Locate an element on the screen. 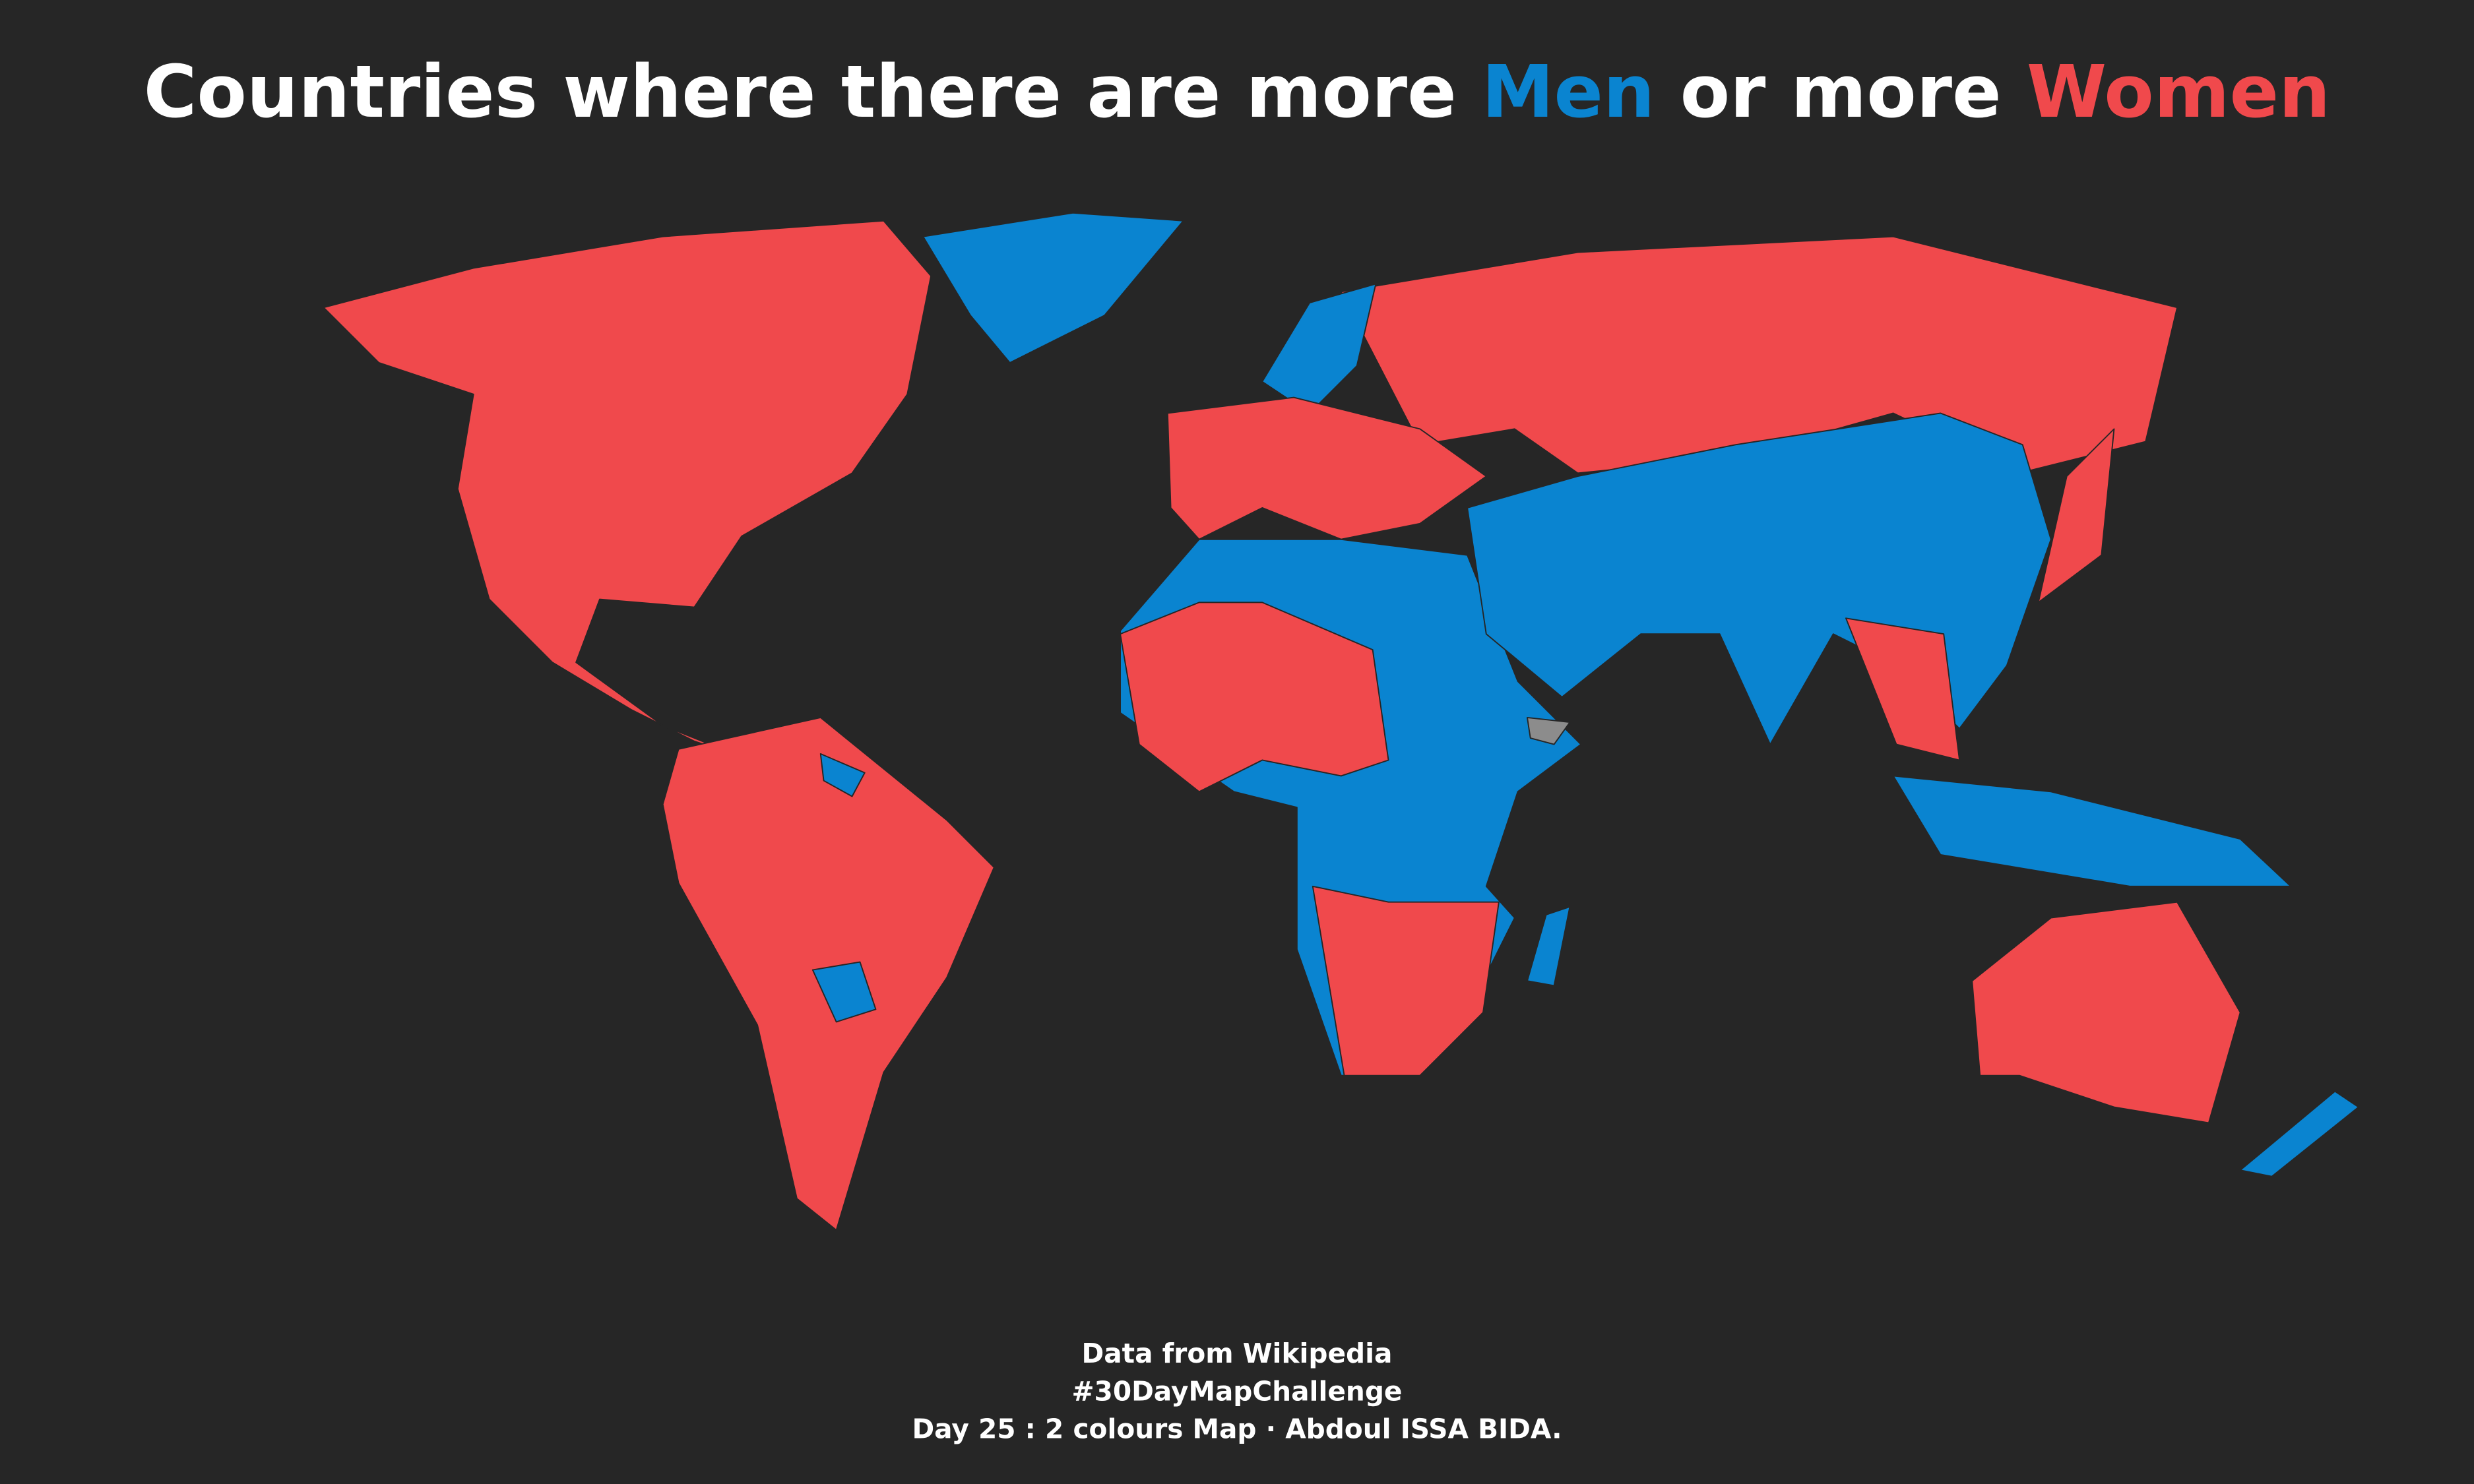  paraguay is located at coordinates (844, 992).